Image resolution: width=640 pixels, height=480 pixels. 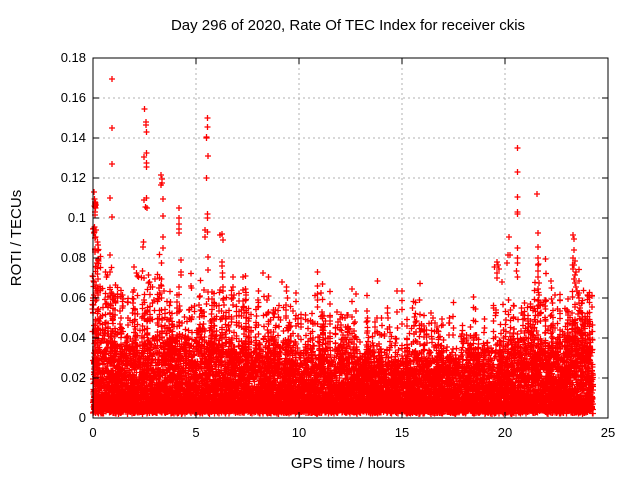 I want to click on y-tick-label: 0.02, so click(x=73, y=377).